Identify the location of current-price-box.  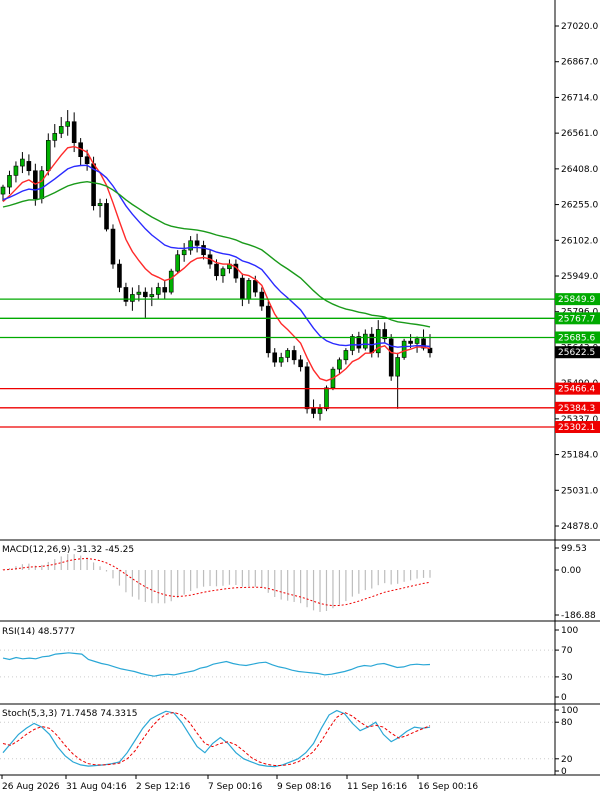
(577, 352).